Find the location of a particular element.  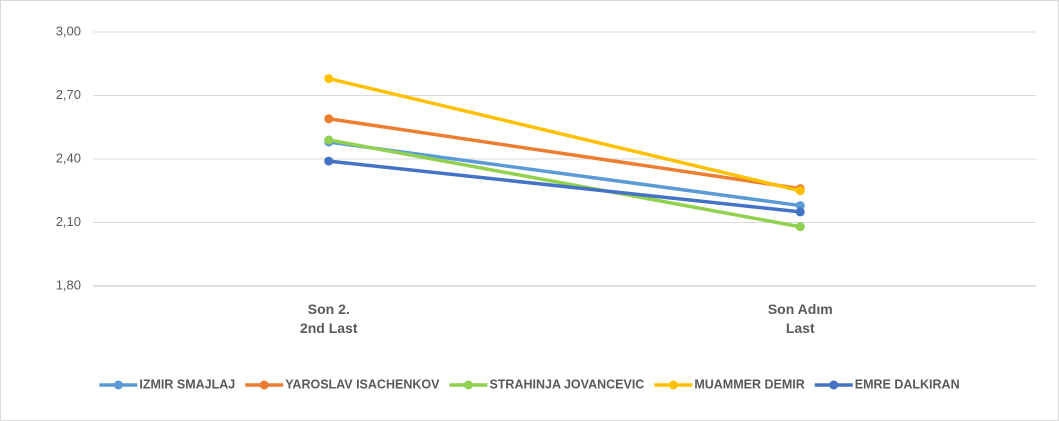

y-tick-label: 2,10 is located at coordinates (68, 221).